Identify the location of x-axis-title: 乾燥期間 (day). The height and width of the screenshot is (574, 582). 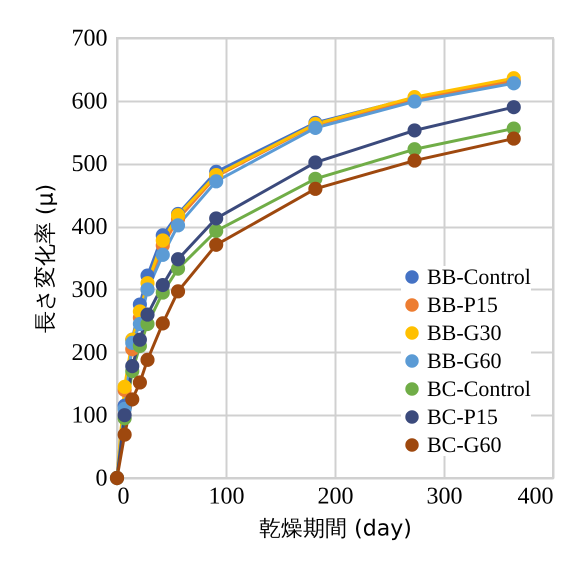
(335, 529).